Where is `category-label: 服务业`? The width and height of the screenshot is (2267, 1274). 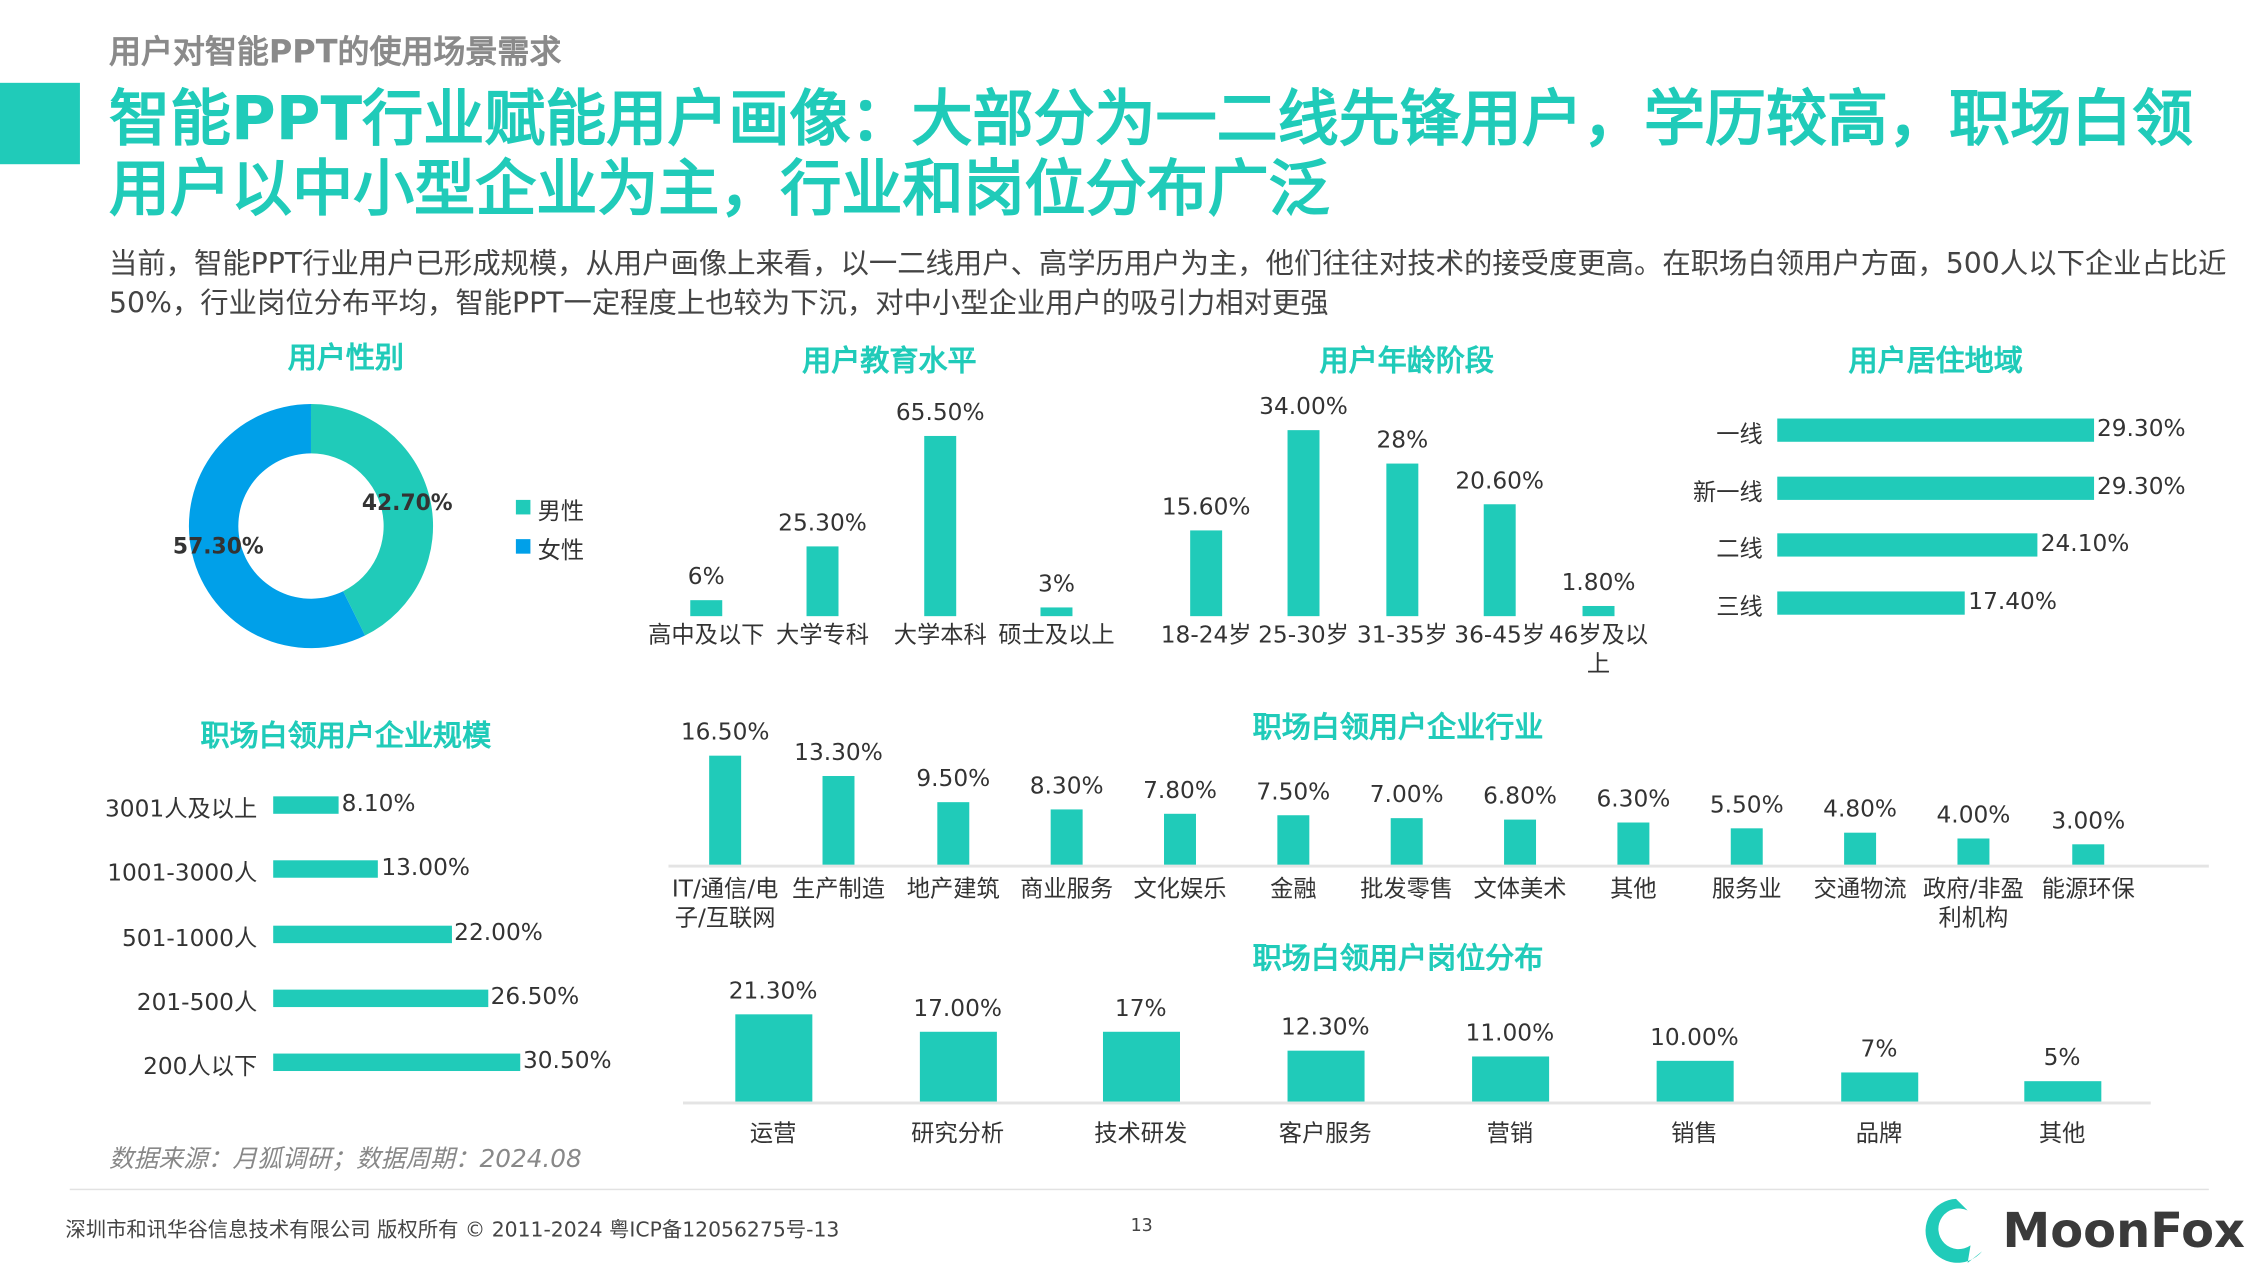
category-label: 服务业 is located at coordinates (1746, 888).